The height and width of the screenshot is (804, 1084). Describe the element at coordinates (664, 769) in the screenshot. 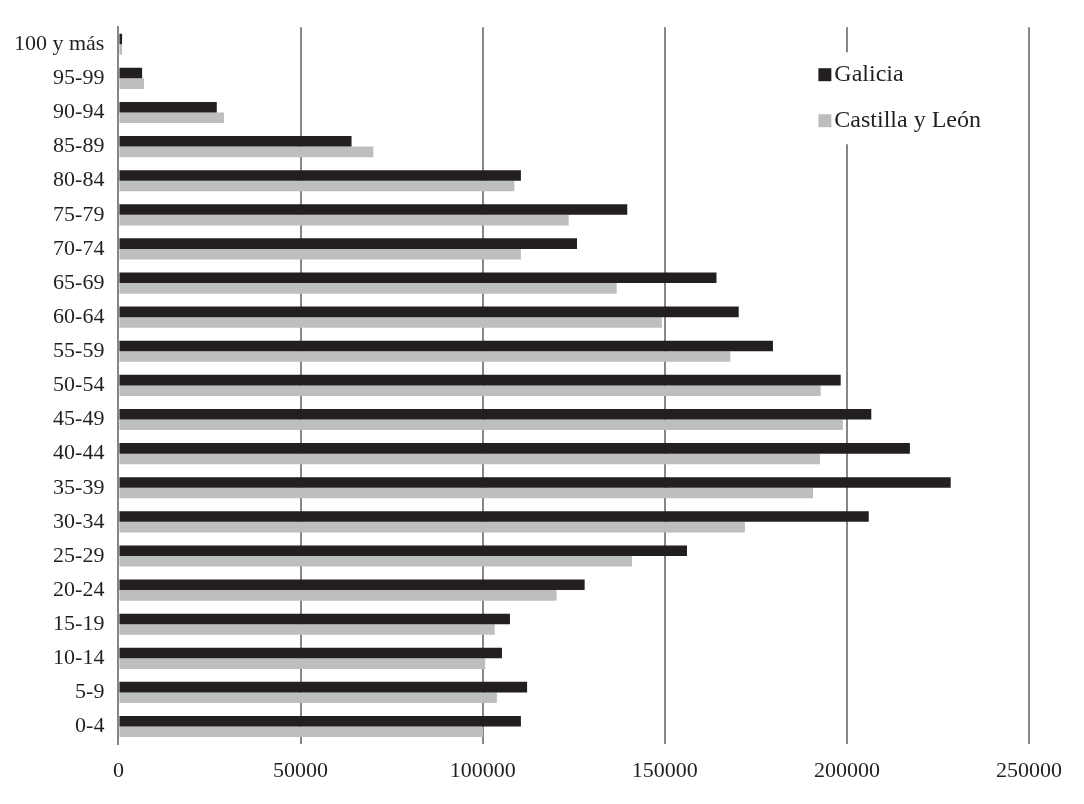

I see `x-tick-label: 150000` at that location.